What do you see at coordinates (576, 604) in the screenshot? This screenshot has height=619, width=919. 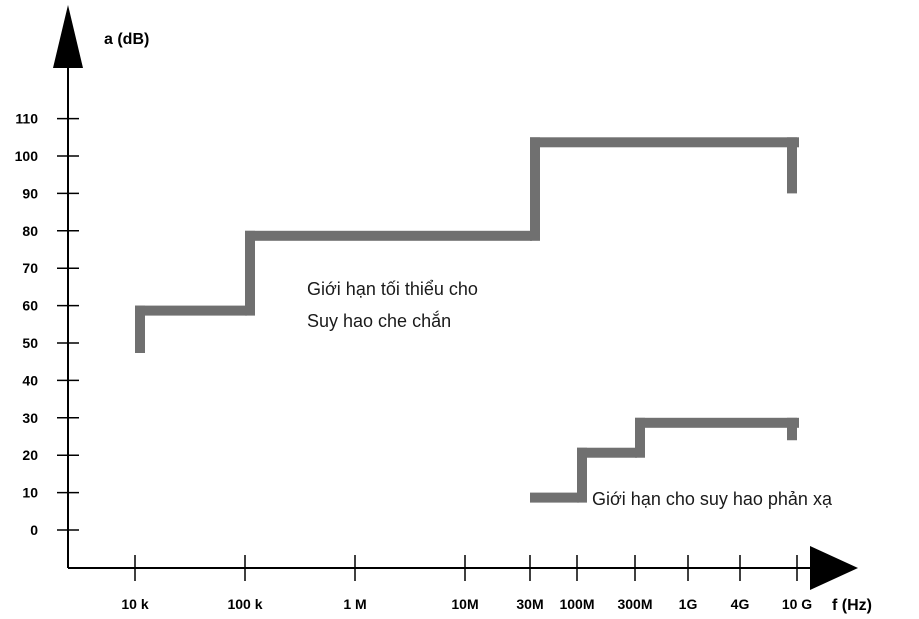 I see `x-tick-label: 100M` at bounding box center [576, 604].